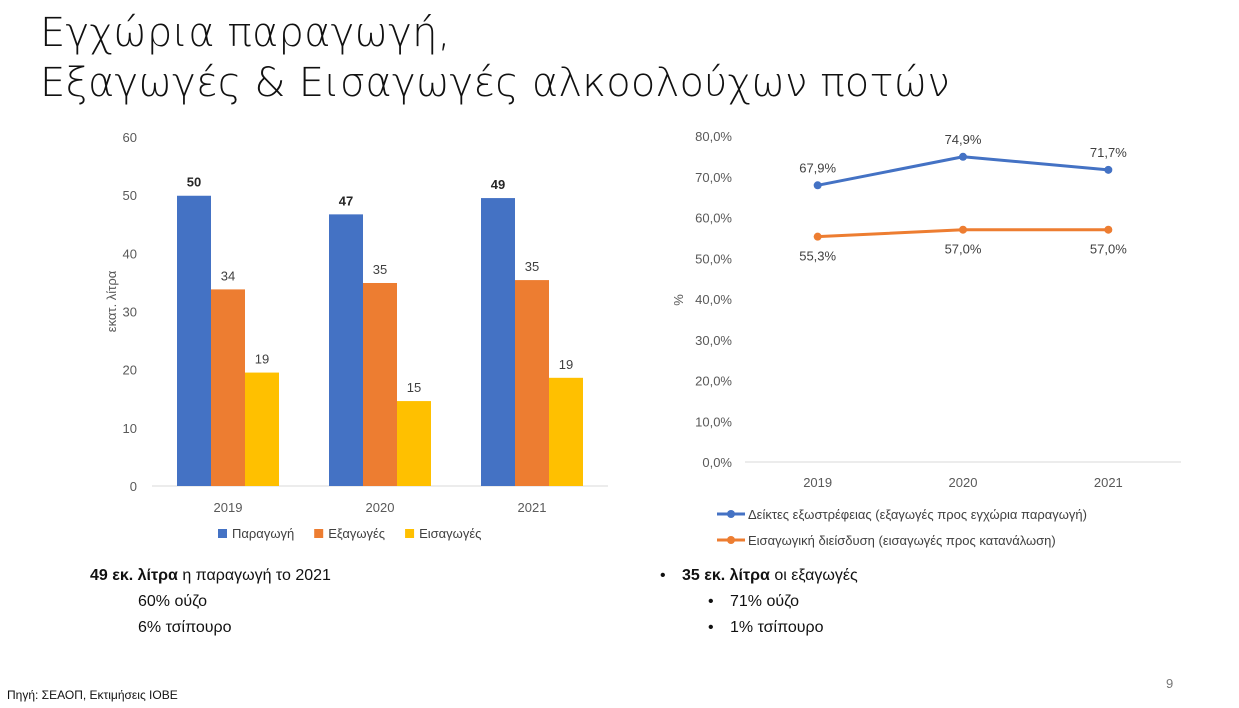 The height and width of the screenshot is (708, 1239). What do you see at coordinates (777, 627) in the screenshot?
I see `notes-right-line-3-text: 1% τσίπουρο` at bounding box center [777, 627].